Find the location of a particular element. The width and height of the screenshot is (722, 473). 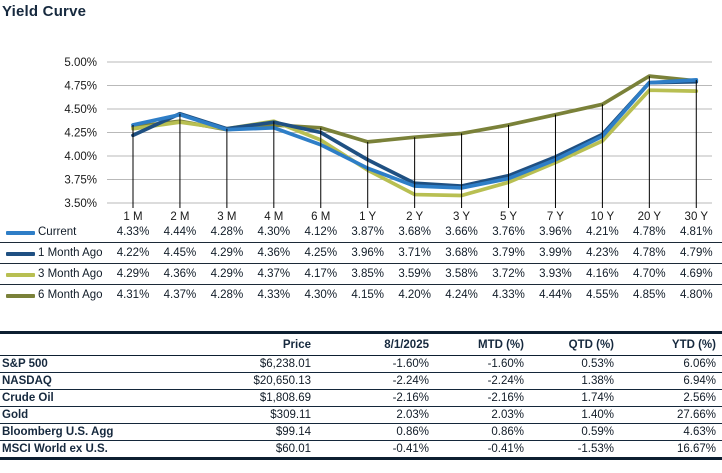

legend-series-label: 6 Month Ago is located at coordinates (70, 295).